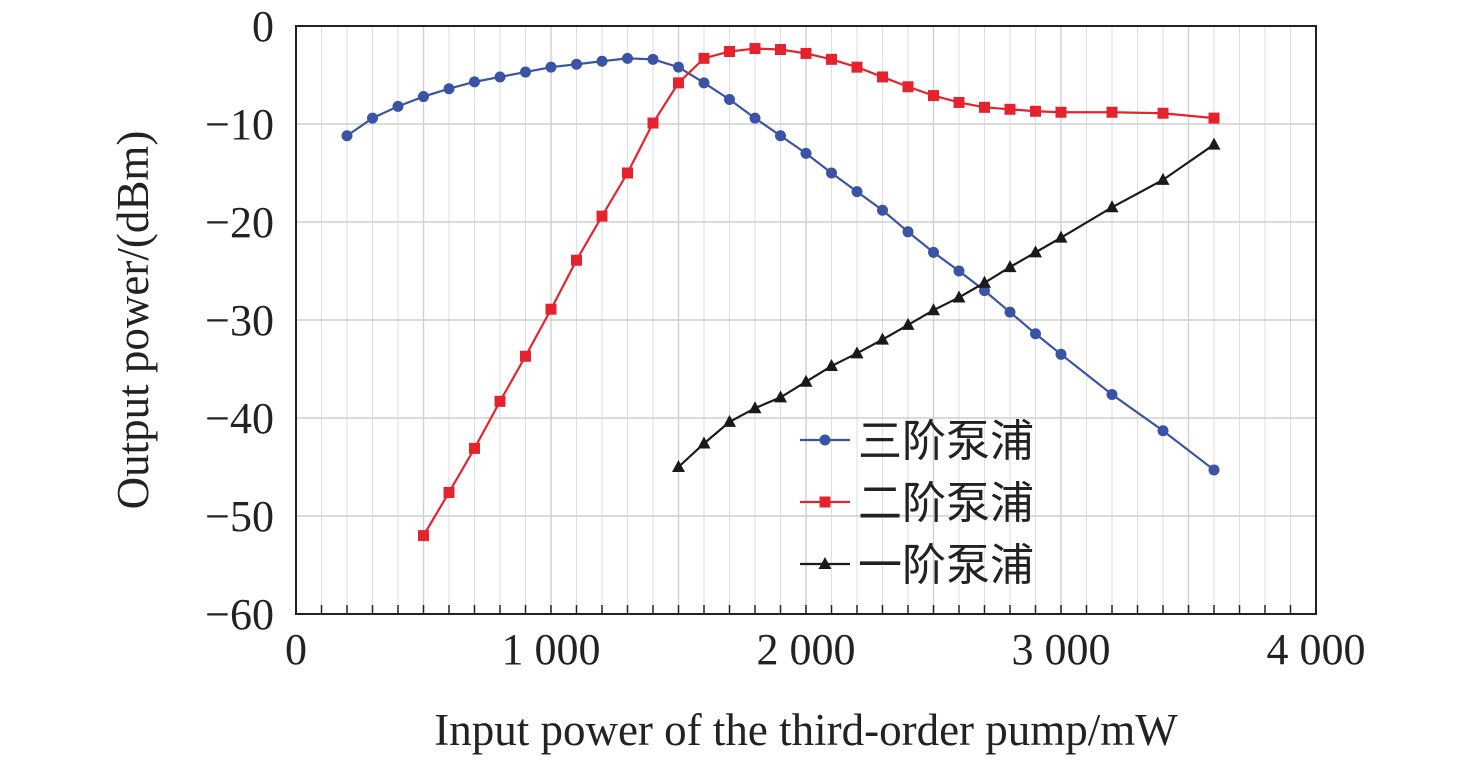 The image size is (1476, 762). I want to click on y-tick-label: −10, so click(239, 124).